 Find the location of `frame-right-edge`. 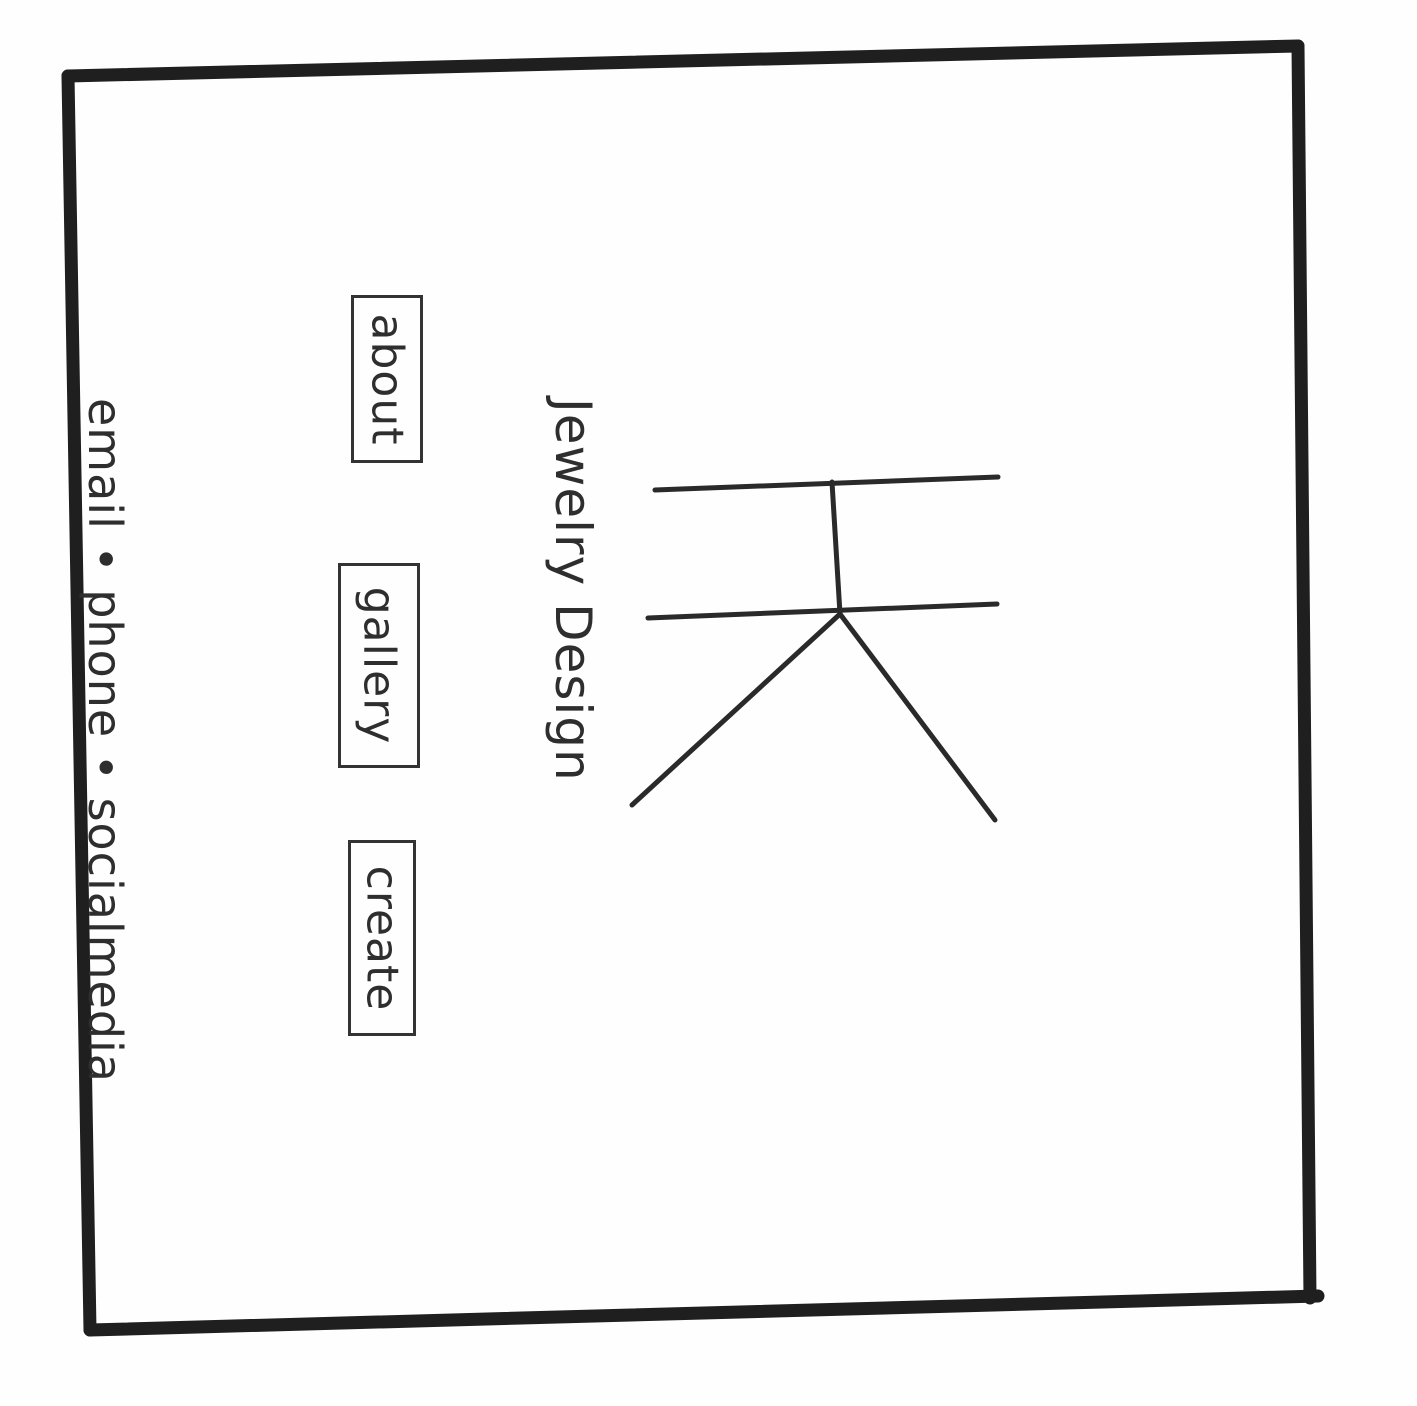

frame-right-edge is located at coordinates (1304, 672).